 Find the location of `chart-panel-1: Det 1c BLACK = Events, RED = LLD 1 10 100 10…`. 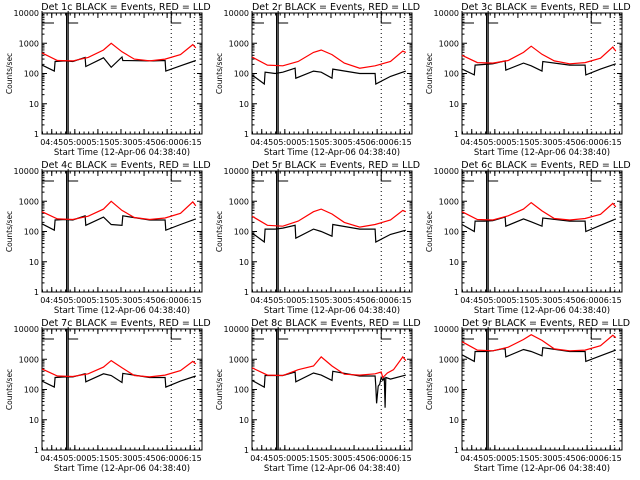

chart-panel-1: Det 1c BLACK = Events, RED = LLD 1 10 100 10… is located at coordinates (108, 80).